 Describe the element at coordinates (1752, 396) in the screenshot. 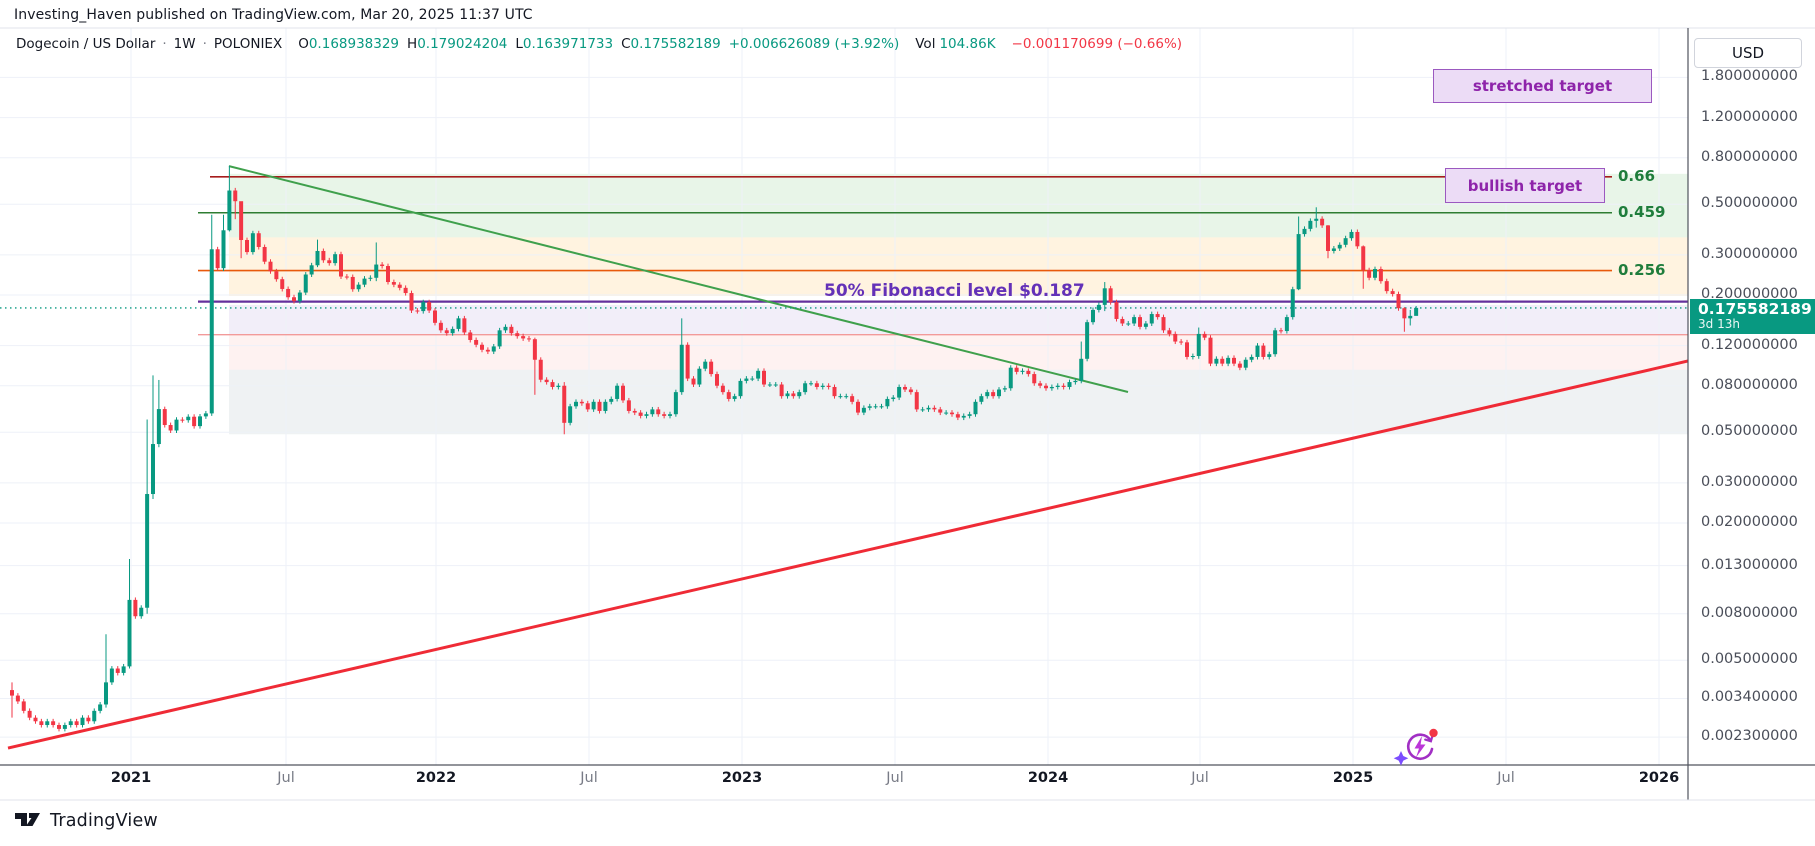

I see `price-axis-pane` at that location.